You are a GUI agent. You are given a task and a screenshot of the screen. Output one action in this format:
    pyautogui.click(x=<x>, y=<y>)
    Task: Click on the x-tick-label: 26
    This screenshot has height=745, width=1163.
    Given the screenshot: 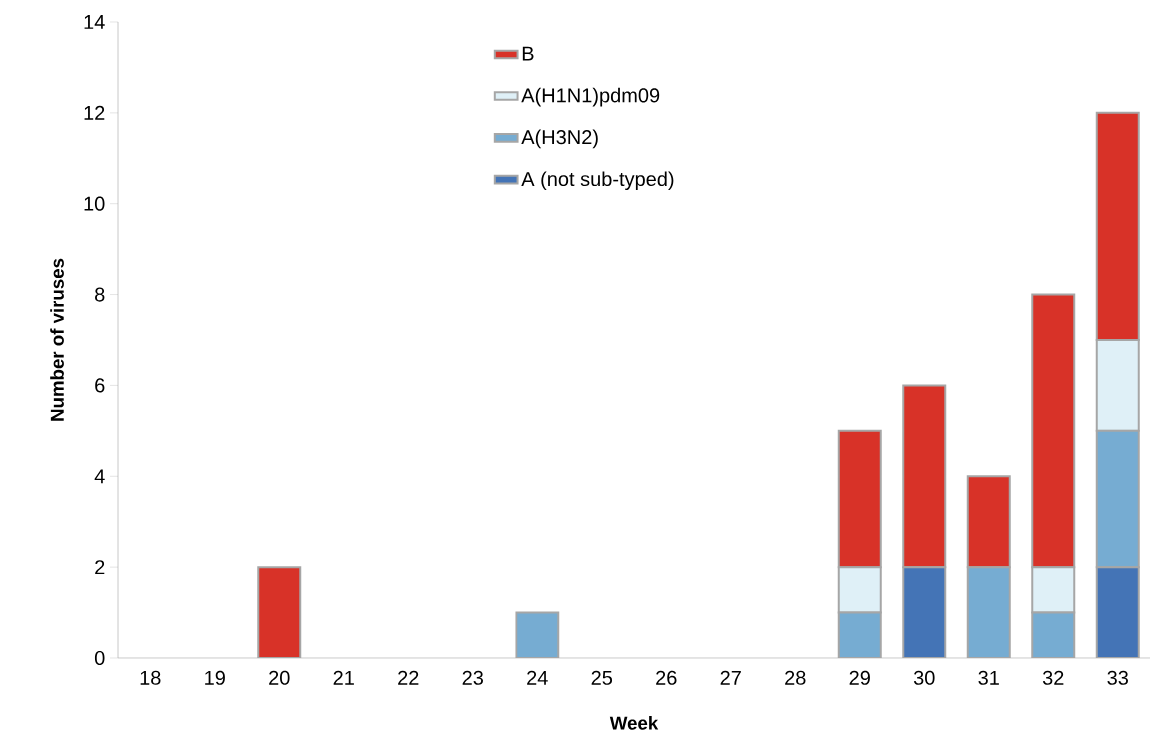 What is the action you would take?
    pyautogui.click(x=666, y=677)
    